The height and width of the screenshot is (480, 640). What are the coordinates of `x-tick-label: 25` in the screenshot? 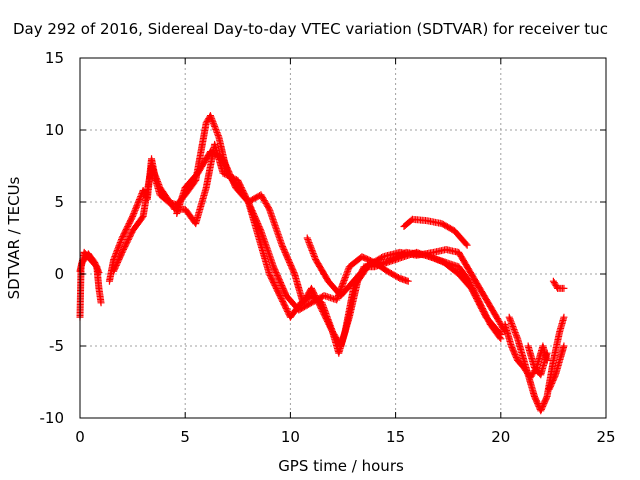 It's located at (605, 437).